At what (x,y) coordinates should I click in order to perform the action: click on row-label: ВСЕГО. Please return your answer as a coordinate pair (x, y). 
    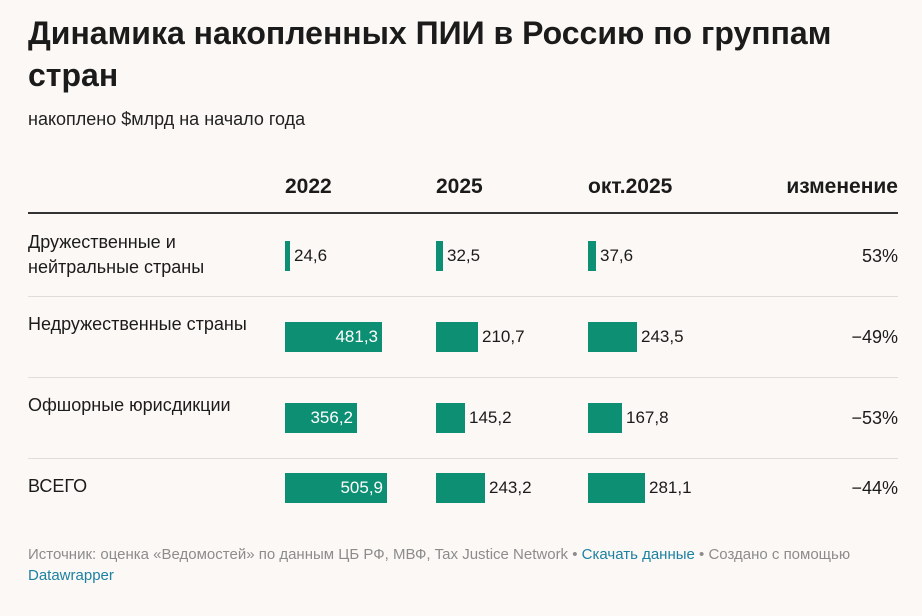
    Looking at the image, I should click on (58, 486).